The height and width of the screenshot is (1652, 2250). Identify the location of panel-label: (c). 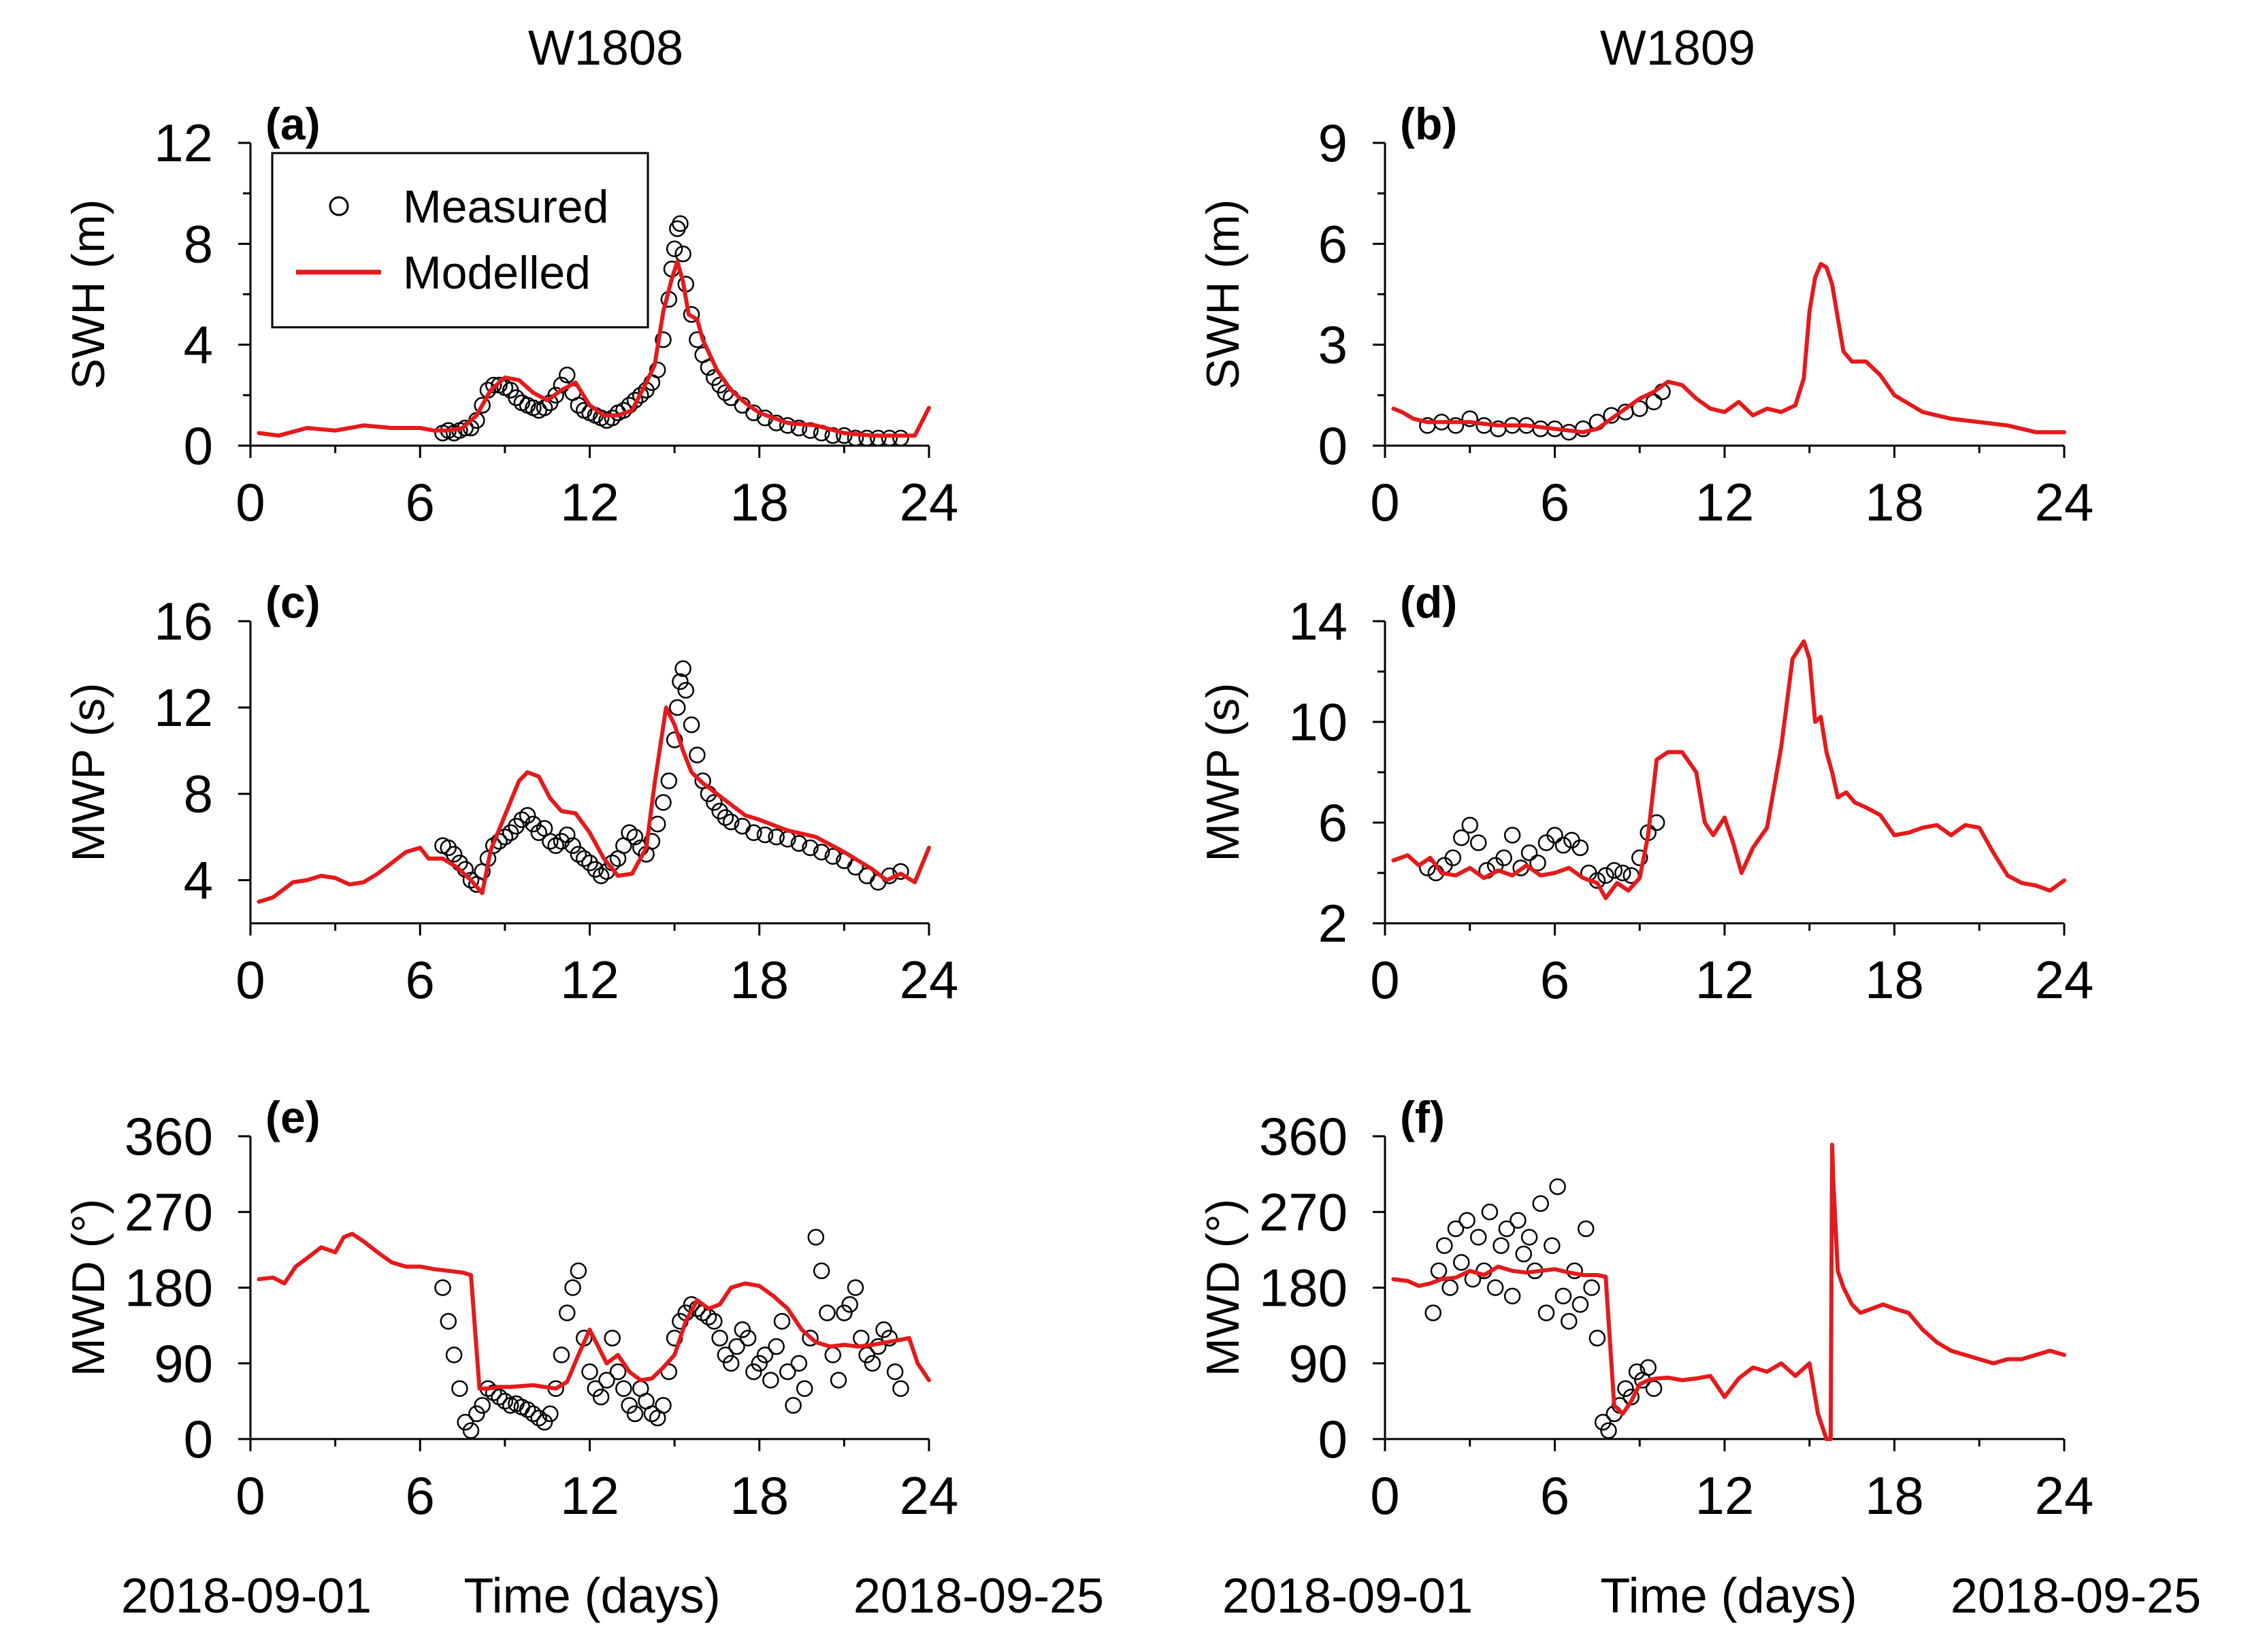
(293, 602).